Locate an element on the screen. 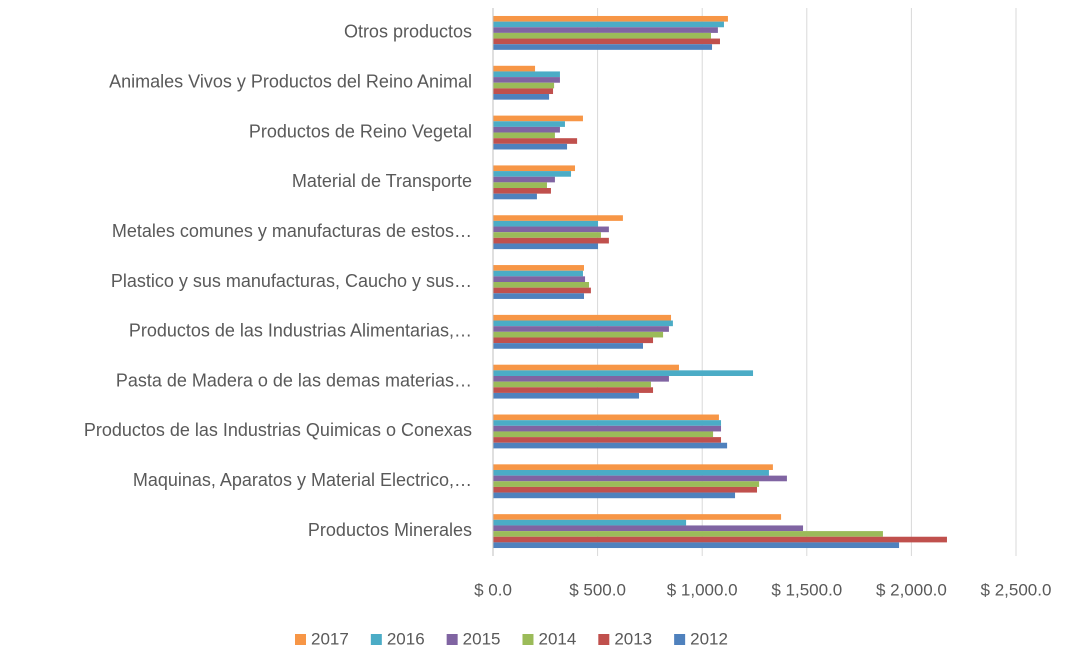 This screenshot has height=655, width=1066. x-tick-label: $ 0.0 is located at coordinates (493, 589).